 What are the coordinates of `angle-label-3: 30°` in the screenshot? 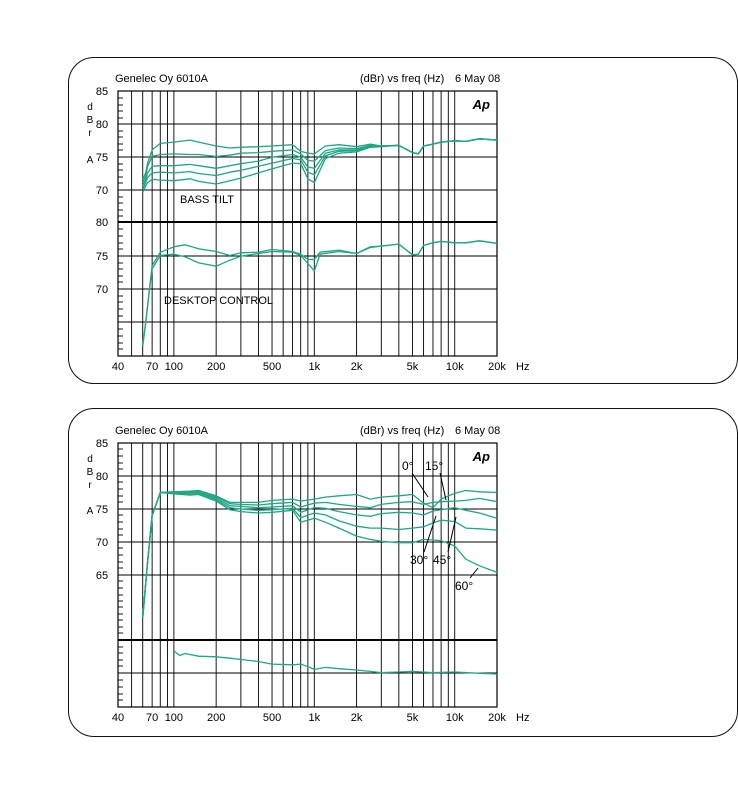 It's located at (419, 560).